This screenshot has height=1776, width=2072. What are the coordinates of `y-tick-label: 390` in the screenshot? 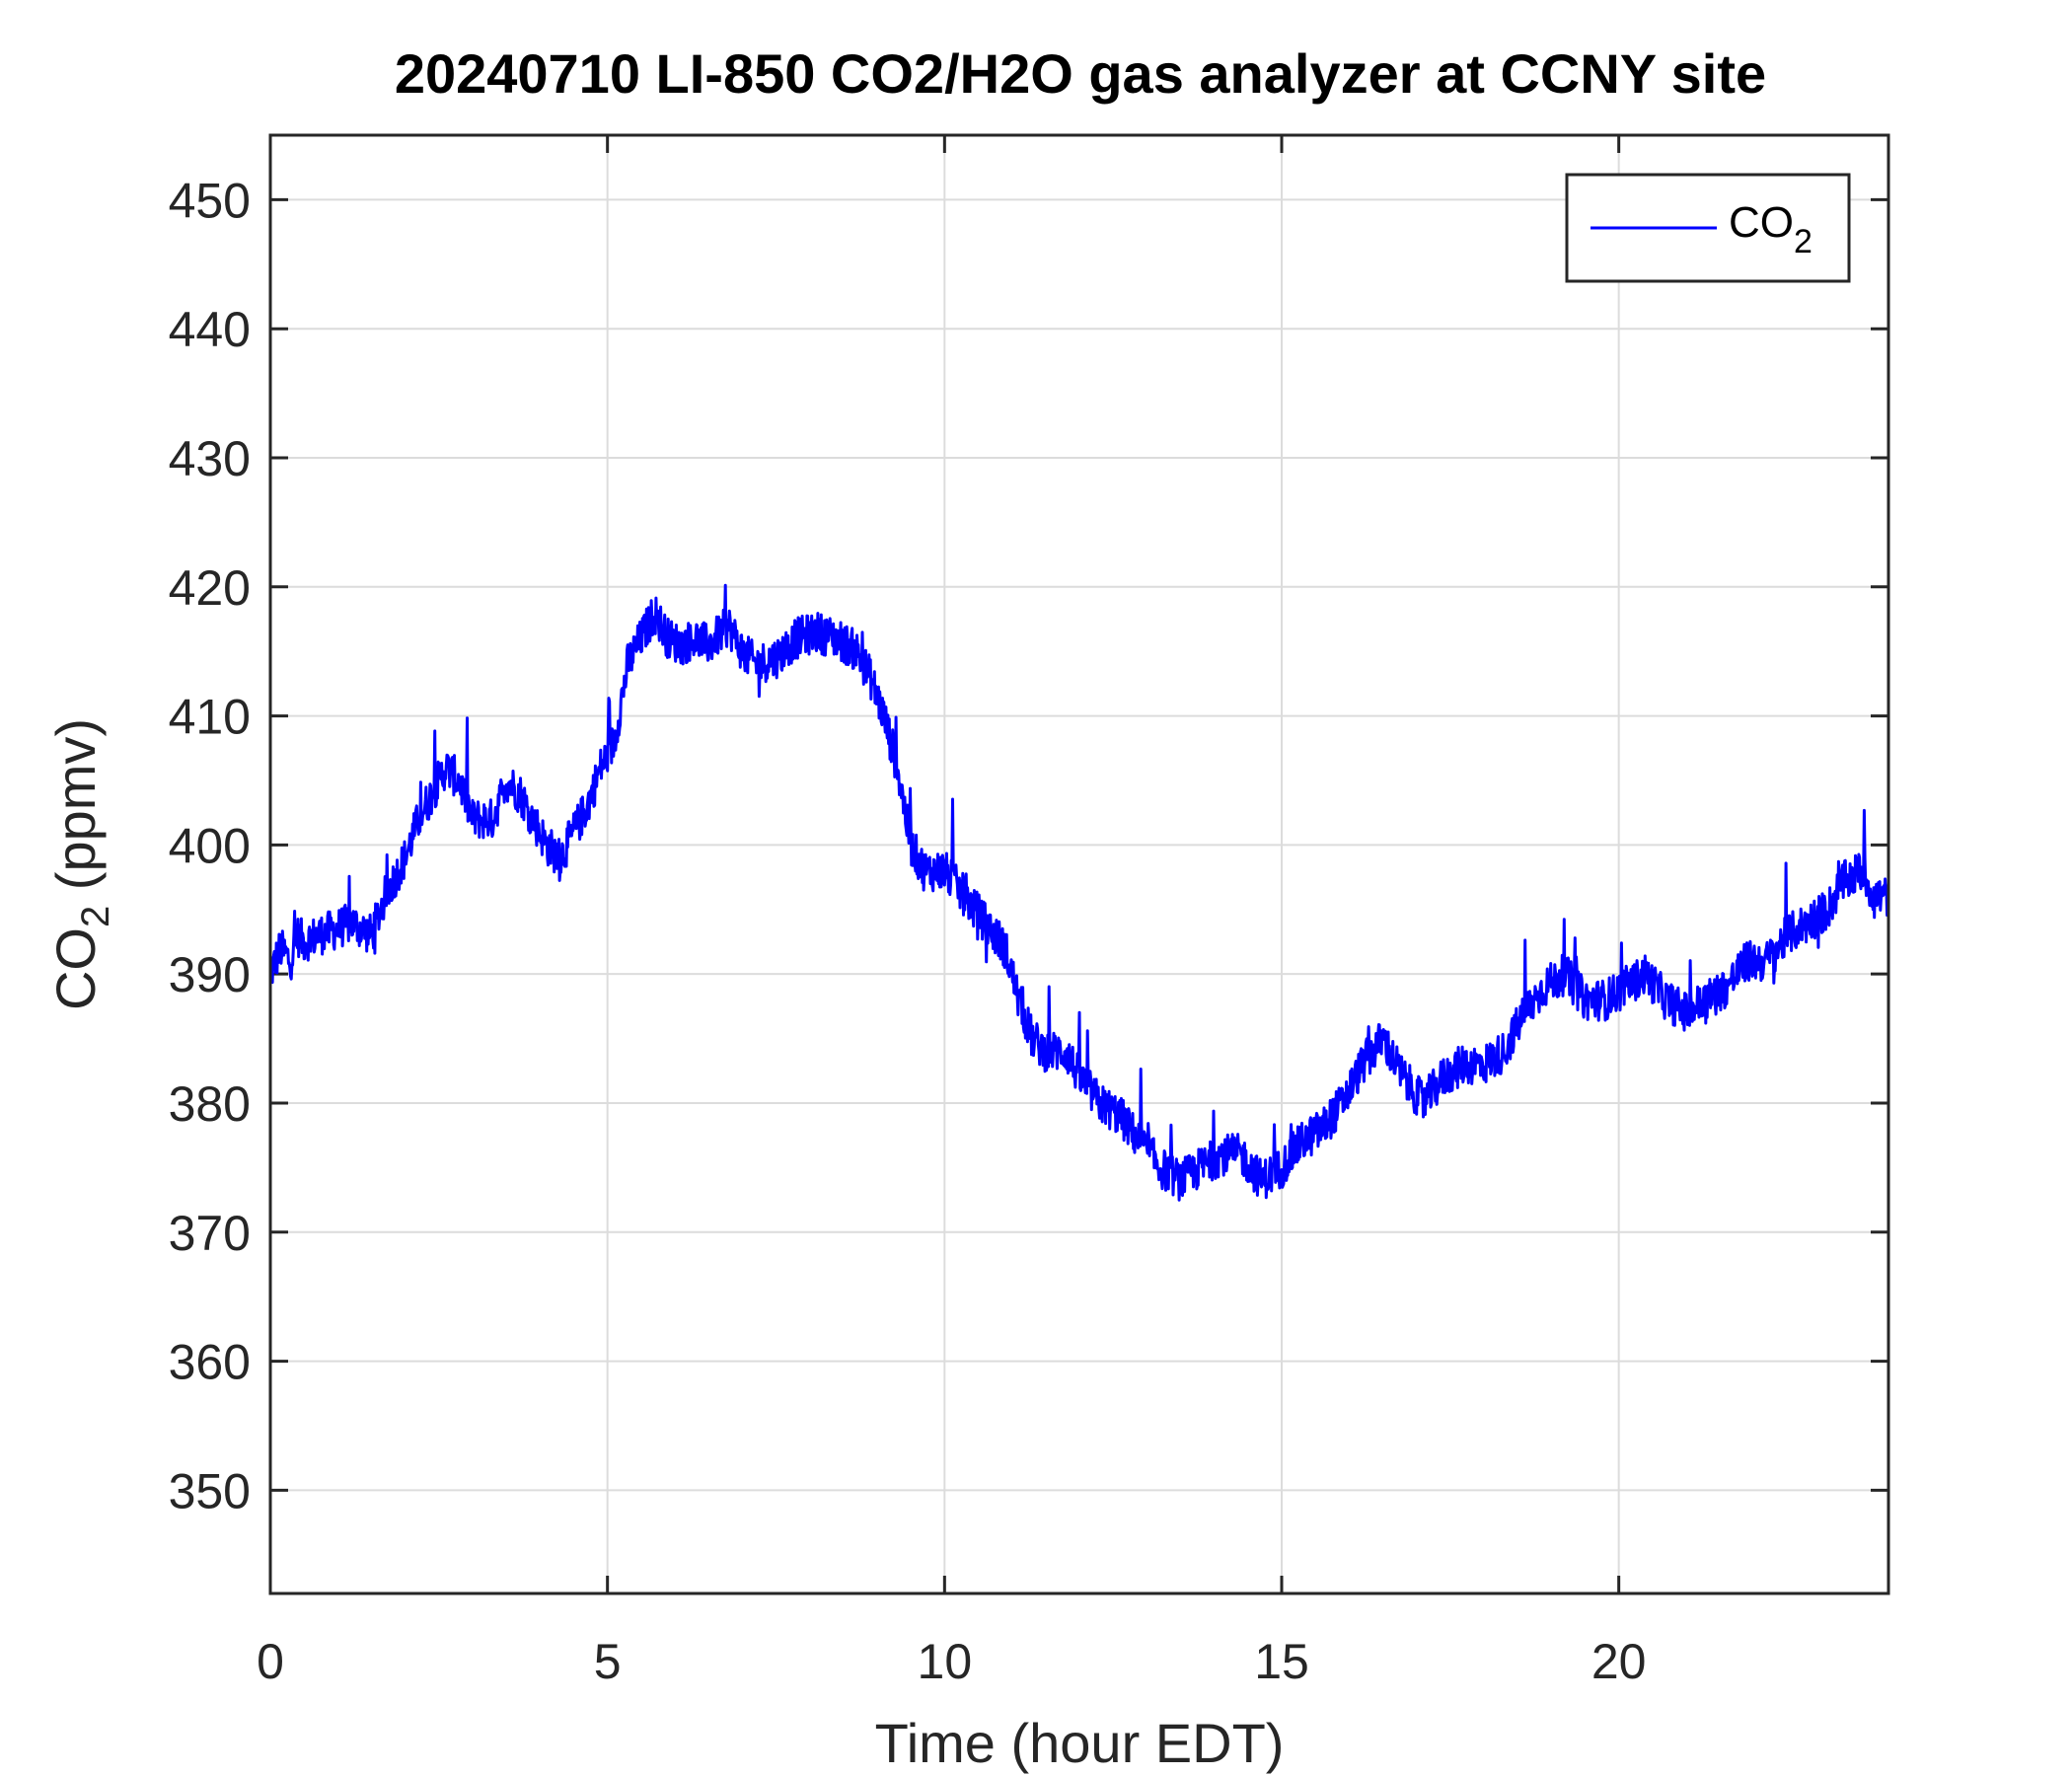 It's located at (210, 975).